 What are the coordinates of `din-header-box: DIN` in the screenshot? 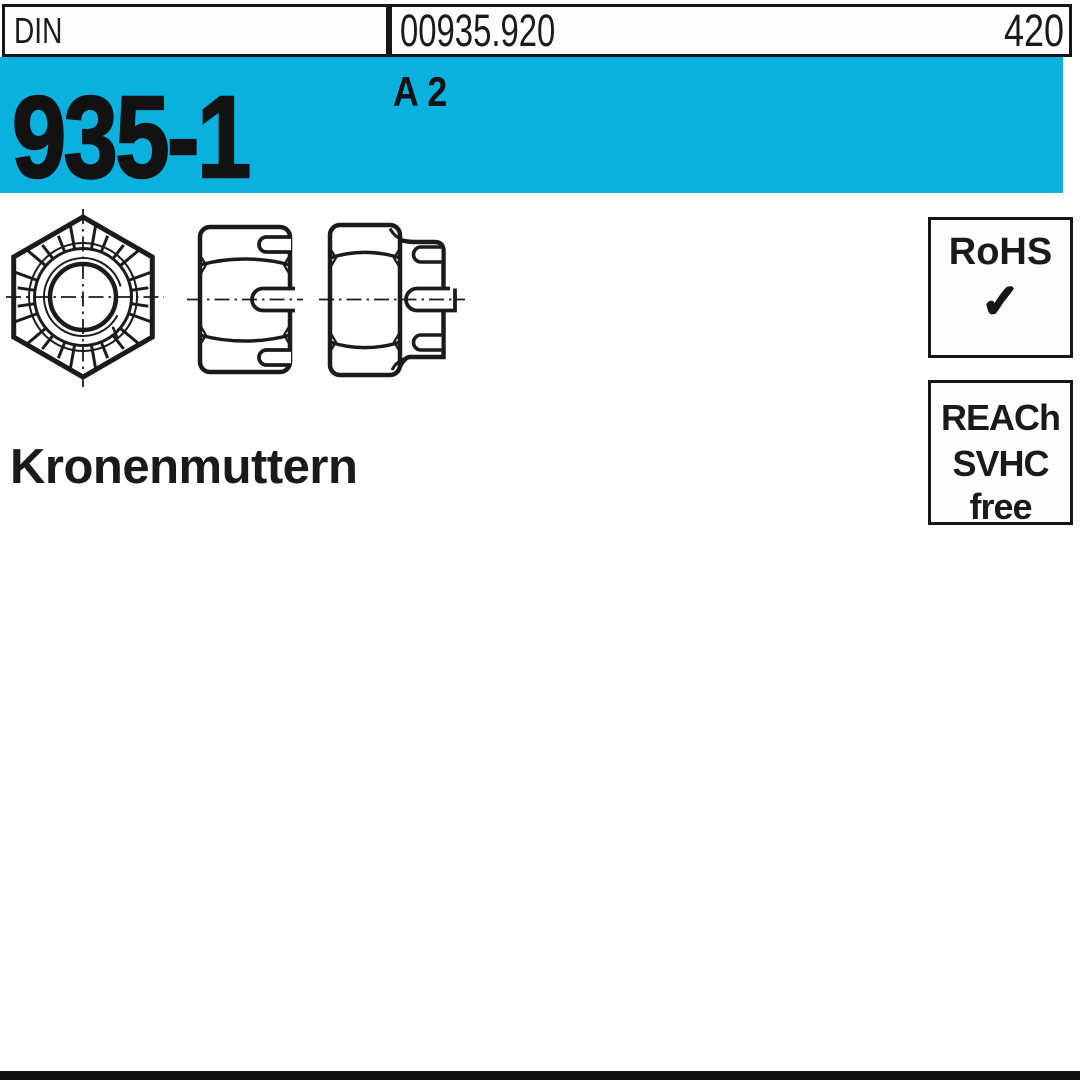 It's located at (195, 30).